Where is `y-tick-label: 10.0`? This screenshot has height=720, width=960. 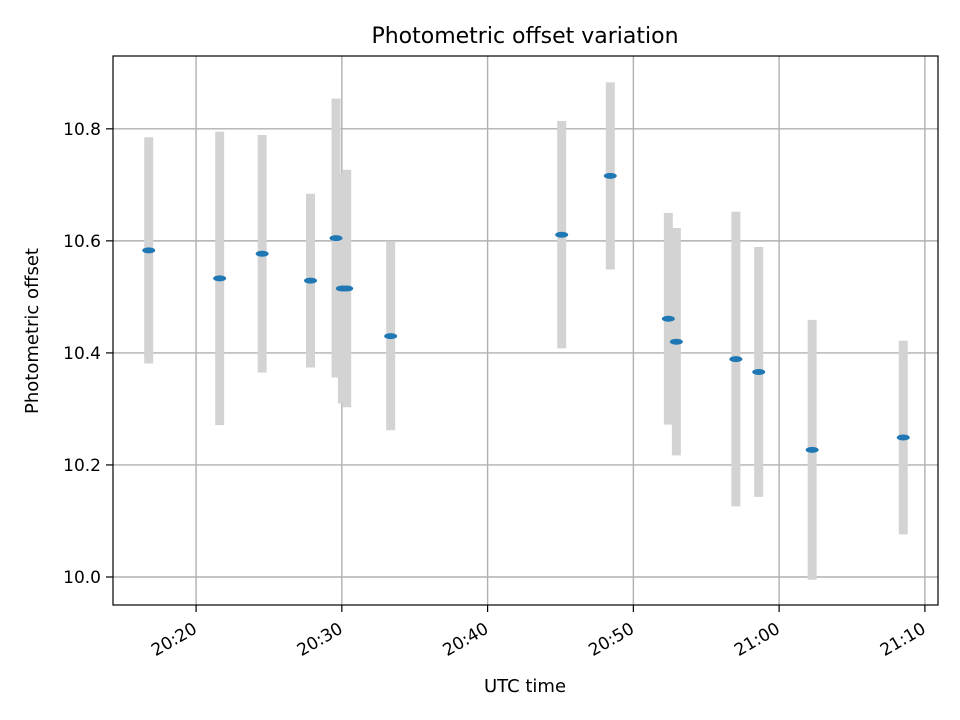 y-tick-label: 10.0 is located at coordinates (82, 578).